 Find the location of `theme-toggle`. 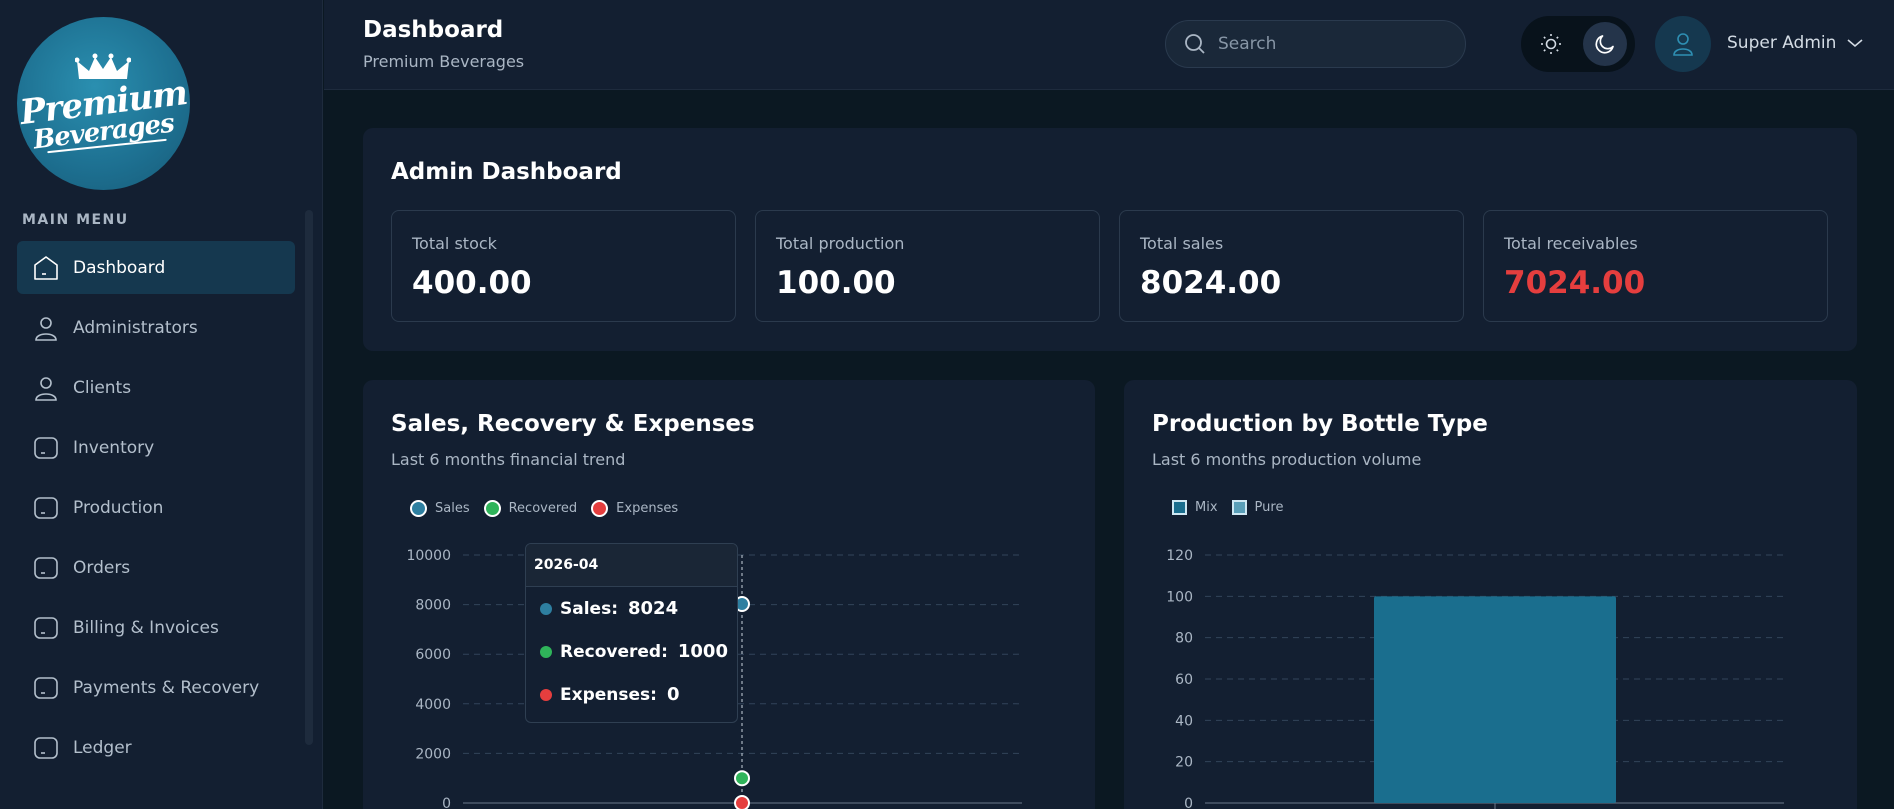

theme-toggle is located at coordinates (1578, 44).